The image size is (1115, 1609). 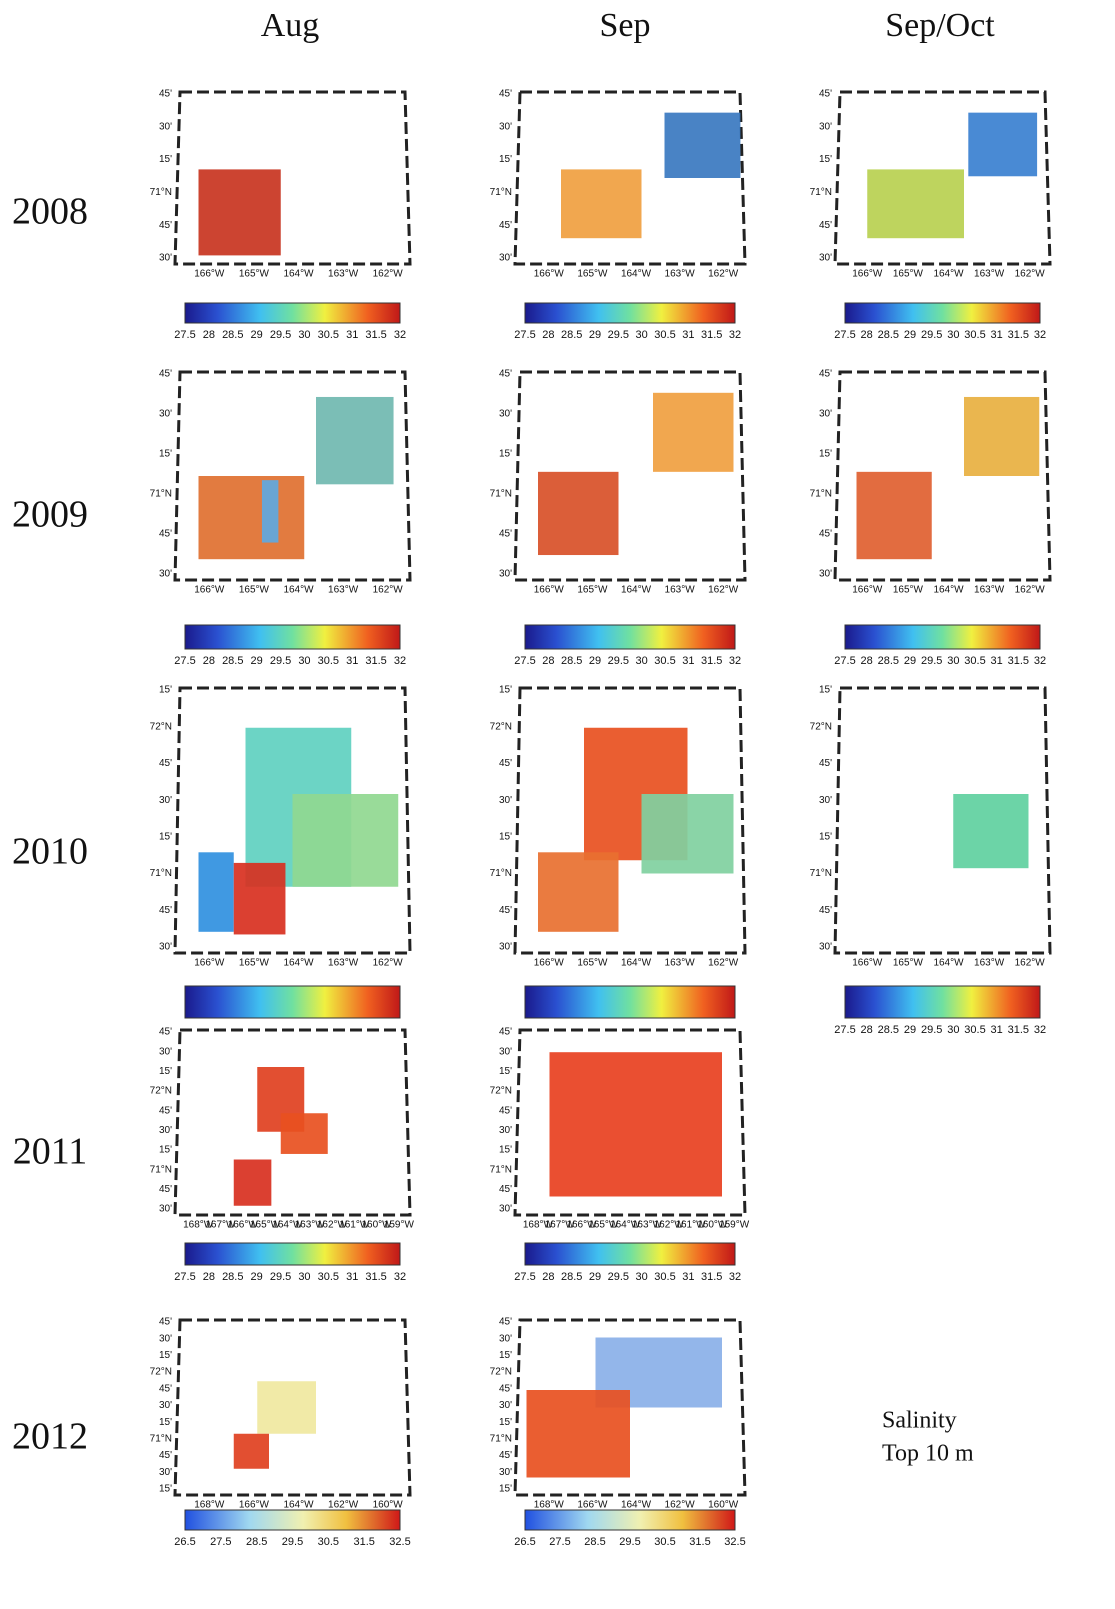 I want to click on colorbar-label: 28.5, so click(x=594, y=1542).